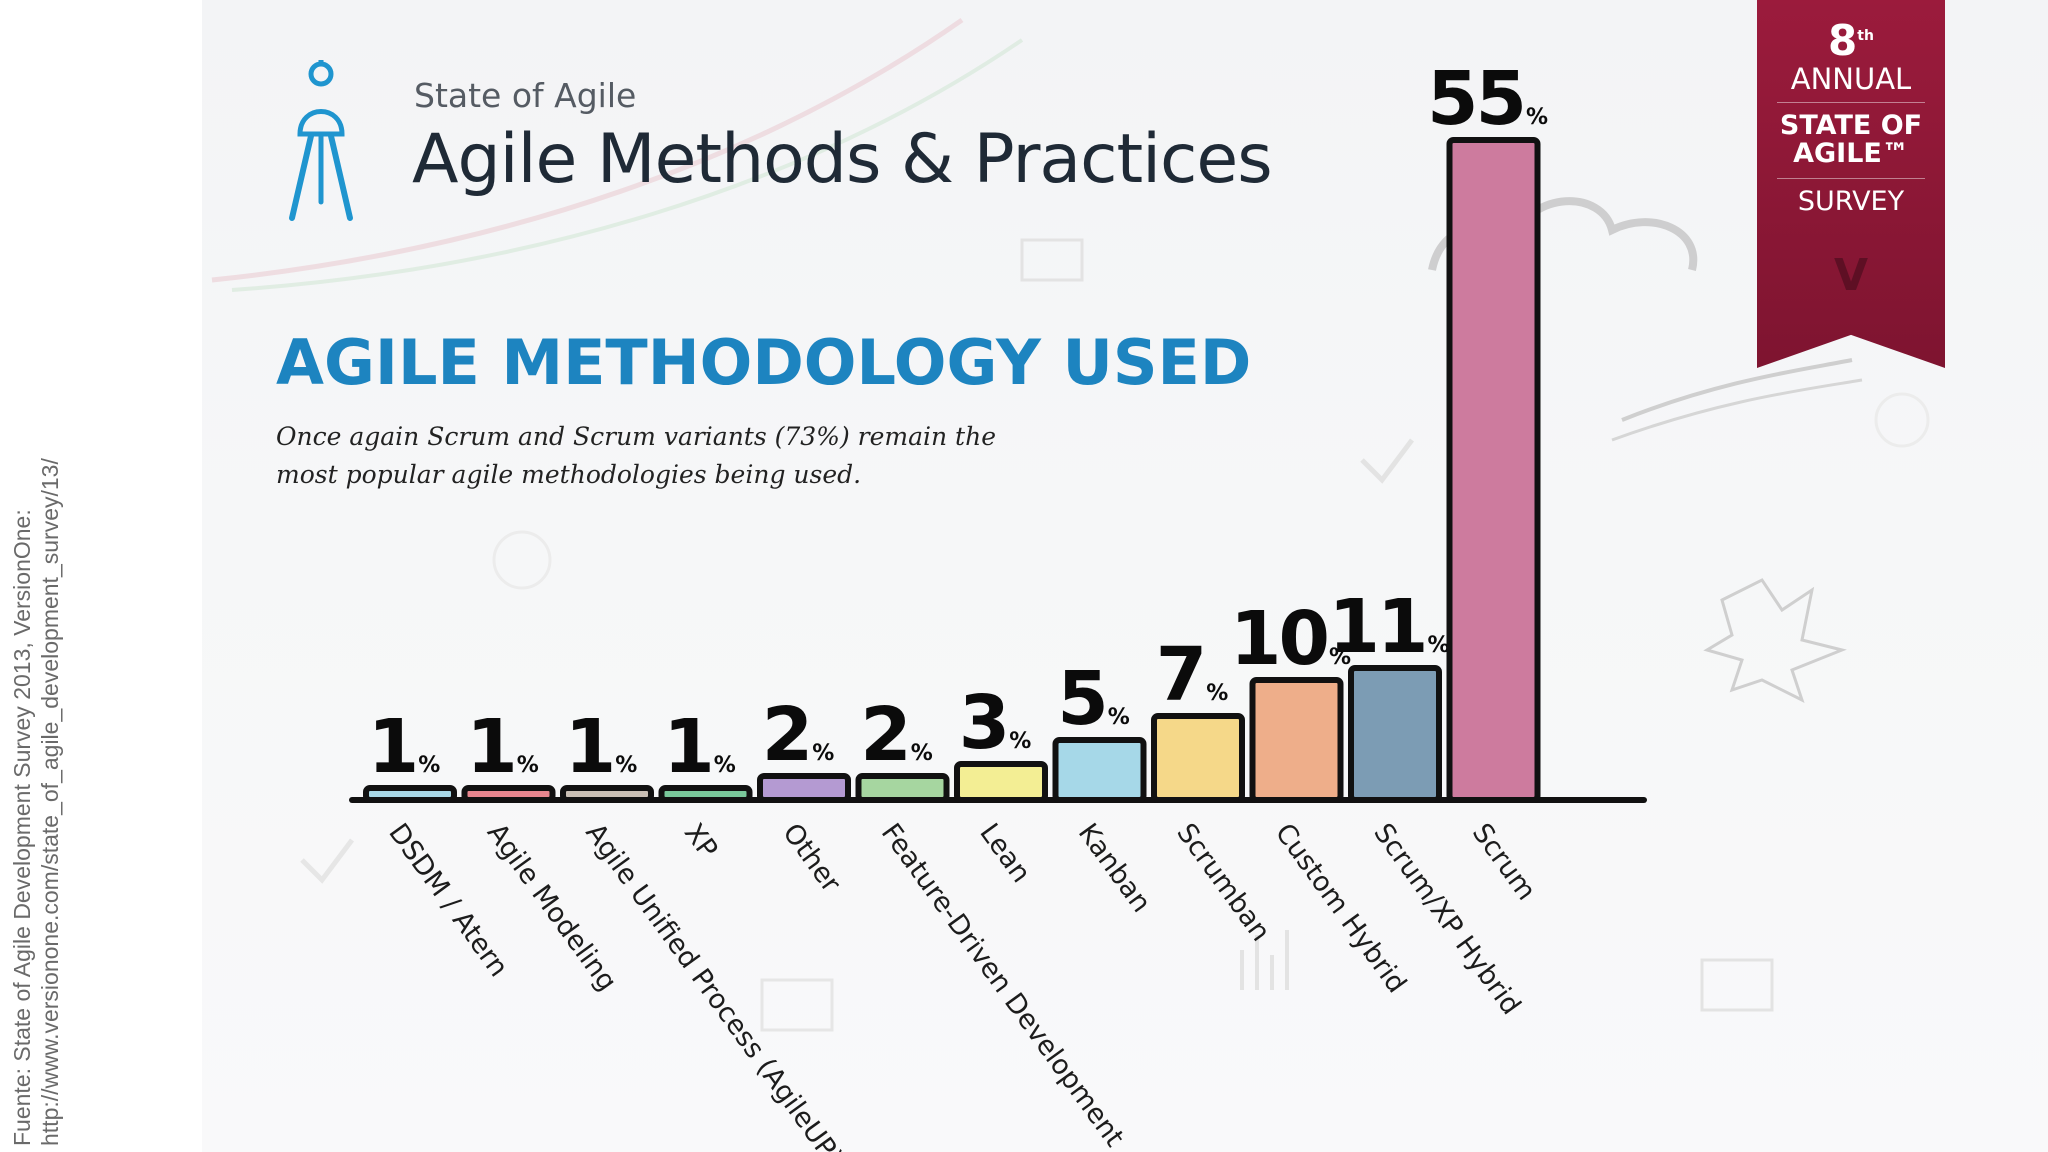  Describe the element at coordinates (1851, 79) in the screenshot. I see `badge-line-annual: ANNUAL` at that location.